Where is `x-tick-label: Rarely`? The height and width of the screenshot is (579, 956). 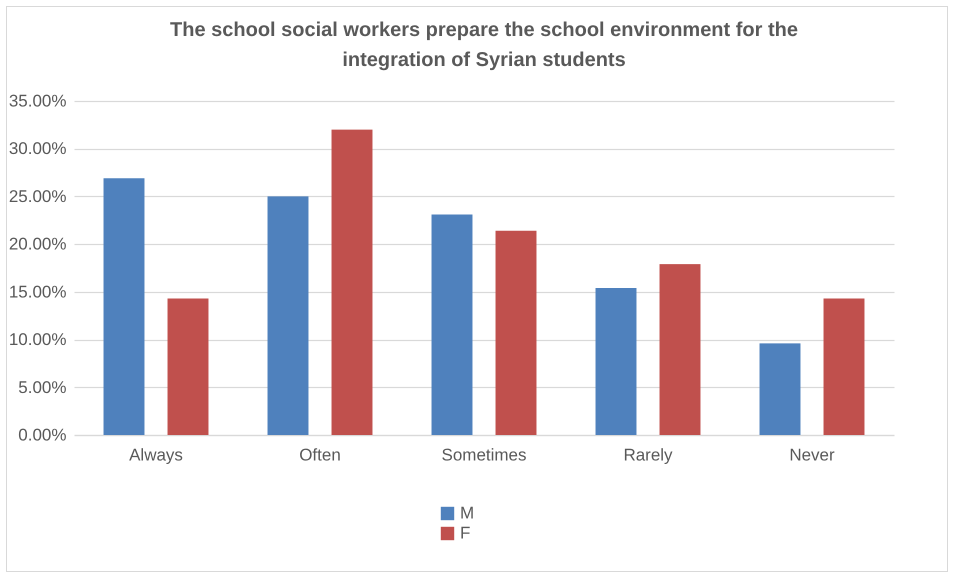
x-tick-label: Rarely is located at coordinates (648, 455).